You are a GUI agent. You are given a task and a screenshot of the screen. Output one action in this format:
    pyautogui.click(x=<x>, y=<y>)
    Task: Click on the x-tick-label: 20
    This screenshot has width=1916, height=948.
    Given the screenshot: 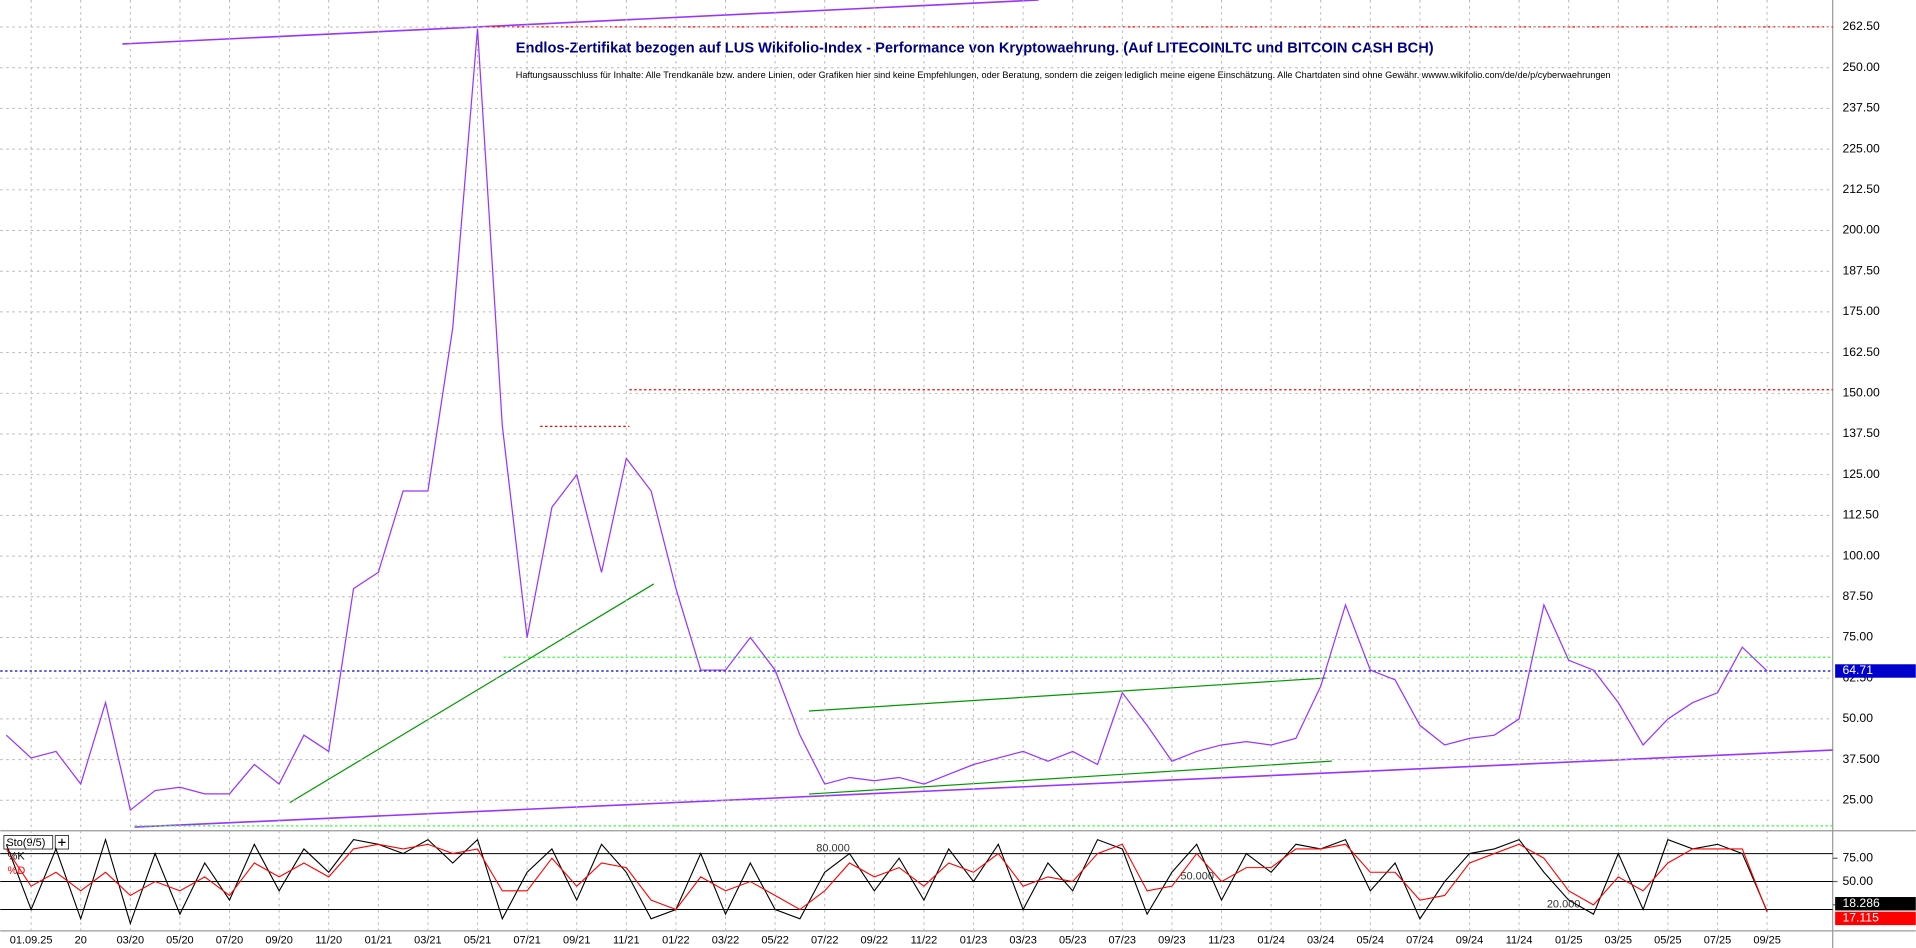 What is the action you would take?
    pyautogui.click(x=81, y=941)
    